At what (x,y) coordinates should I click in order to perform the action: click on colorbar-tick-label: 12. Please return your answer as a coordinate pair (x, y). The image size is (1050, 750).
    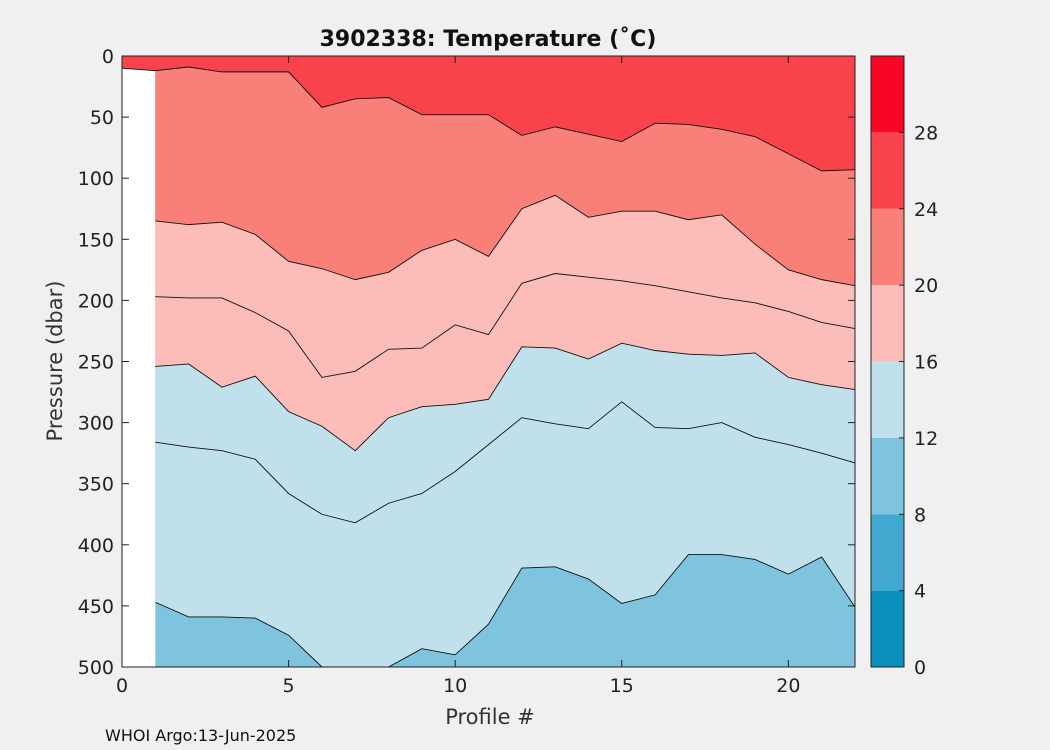
    Looking at the image, I should click on (926, 439).